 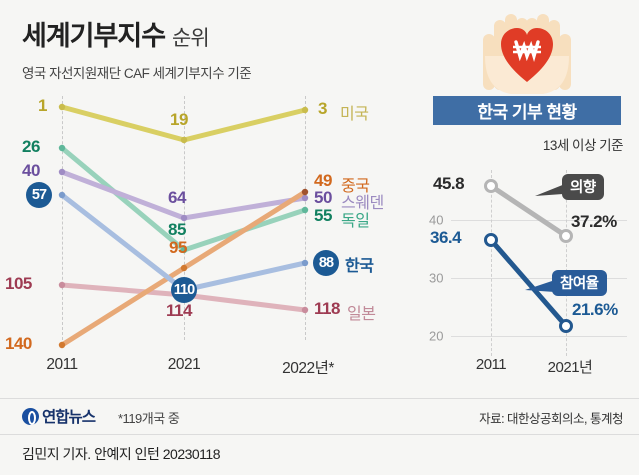 What do you see at coordinates (184, 364) in the screenshot?
I see `x-axis-label-2021: 2021` at bounding box center [184, 364].